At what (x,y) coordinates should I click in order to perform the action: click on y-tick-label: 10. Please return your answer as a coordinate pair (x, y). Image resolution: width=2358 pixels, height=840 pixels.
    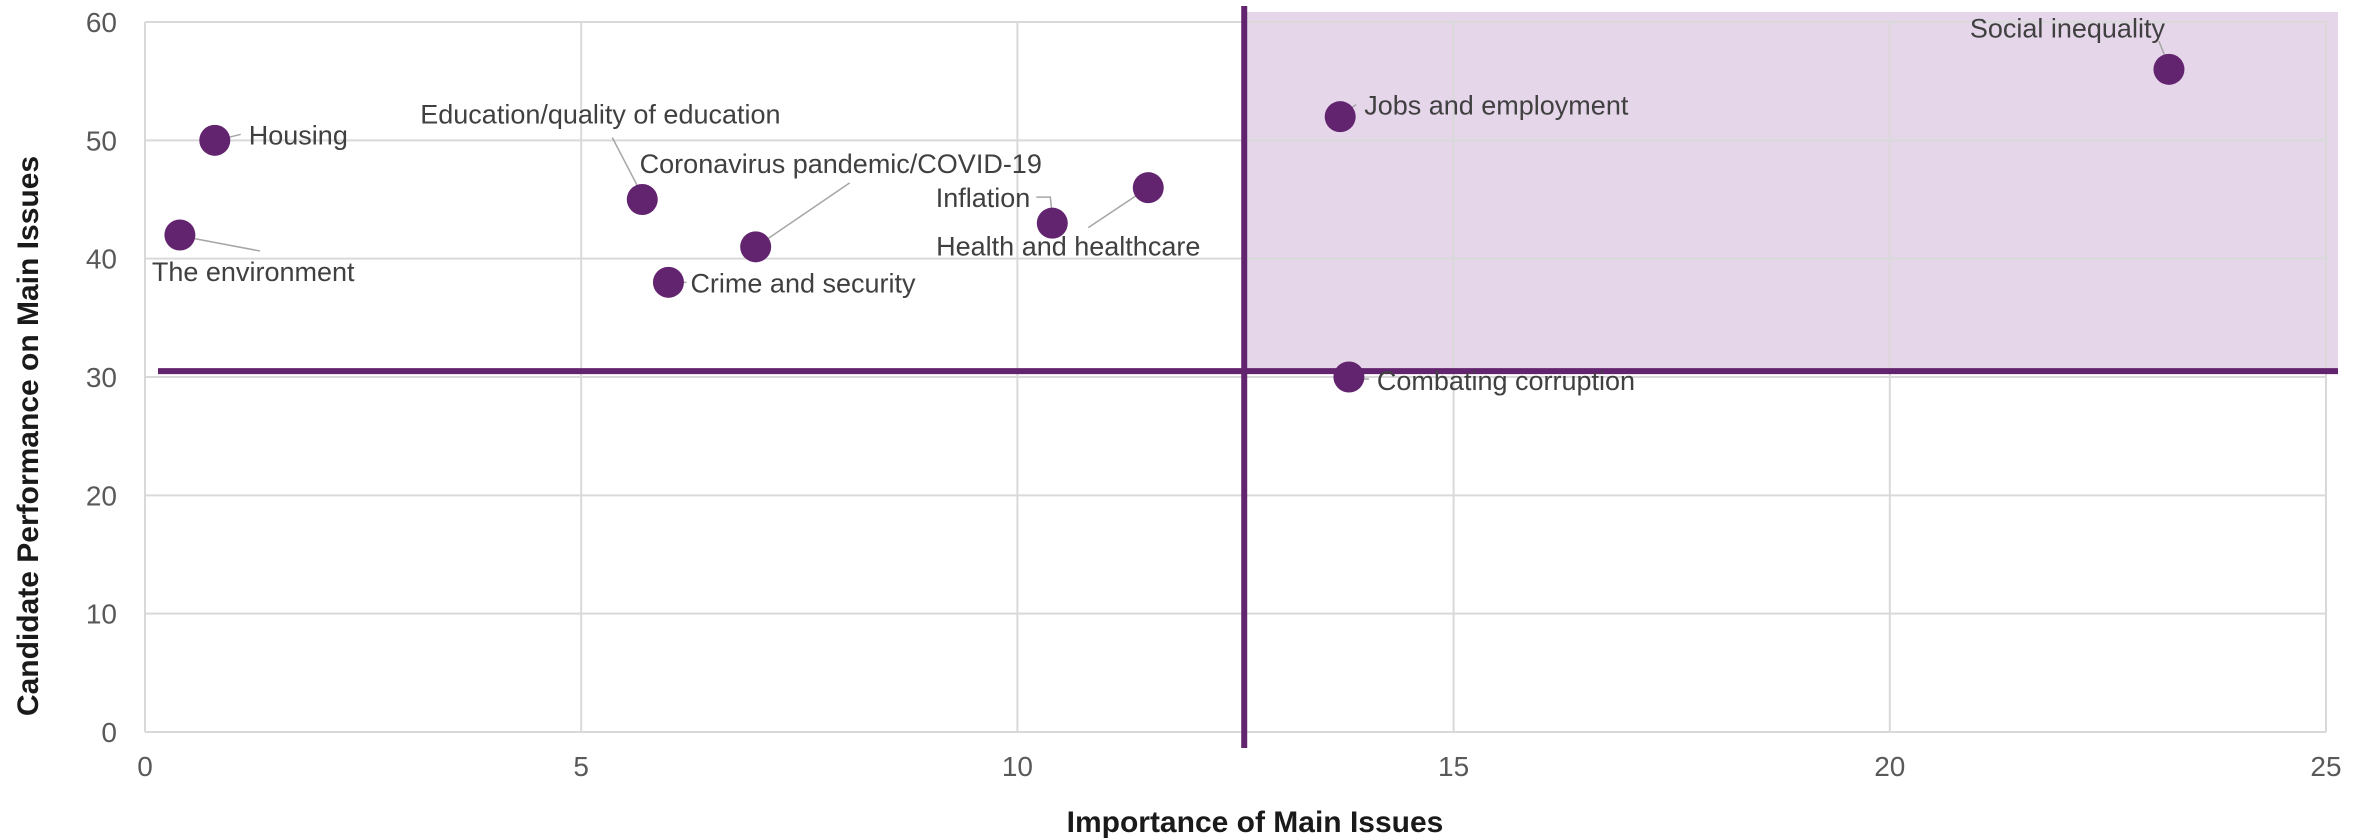
    Looking at the image, I should click on (101, 614).